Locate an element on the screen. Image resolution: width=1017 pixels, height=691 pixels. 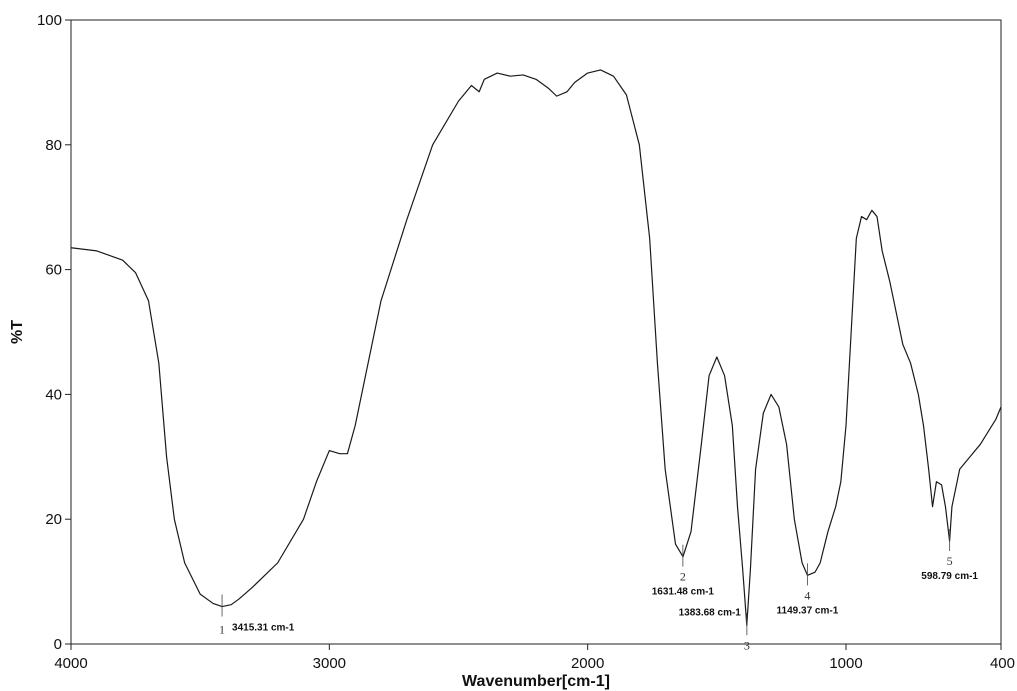
y-axis-title: %T is located at coordinates (17, 332).